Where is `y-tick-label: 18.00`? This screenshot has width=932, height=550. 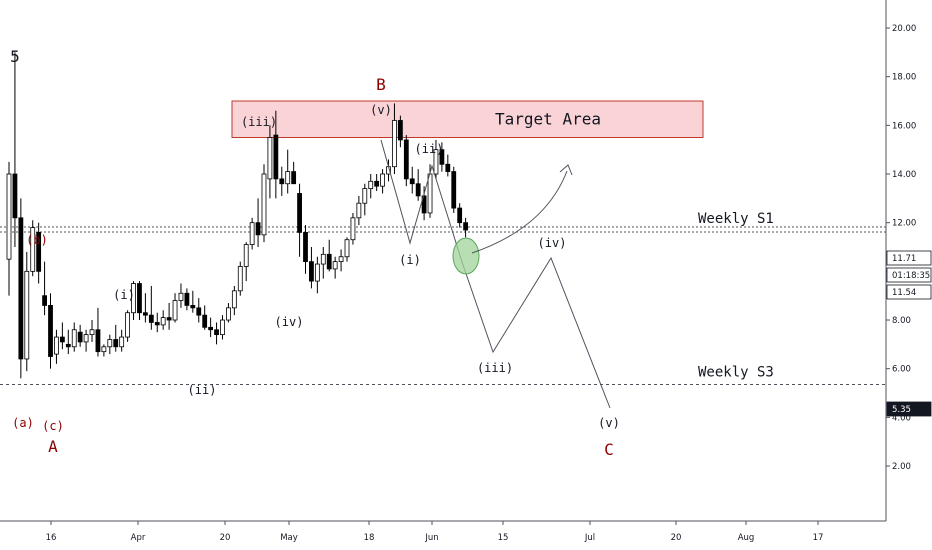
y-tick-label: 18.00 is located at coordinates (904, 78).